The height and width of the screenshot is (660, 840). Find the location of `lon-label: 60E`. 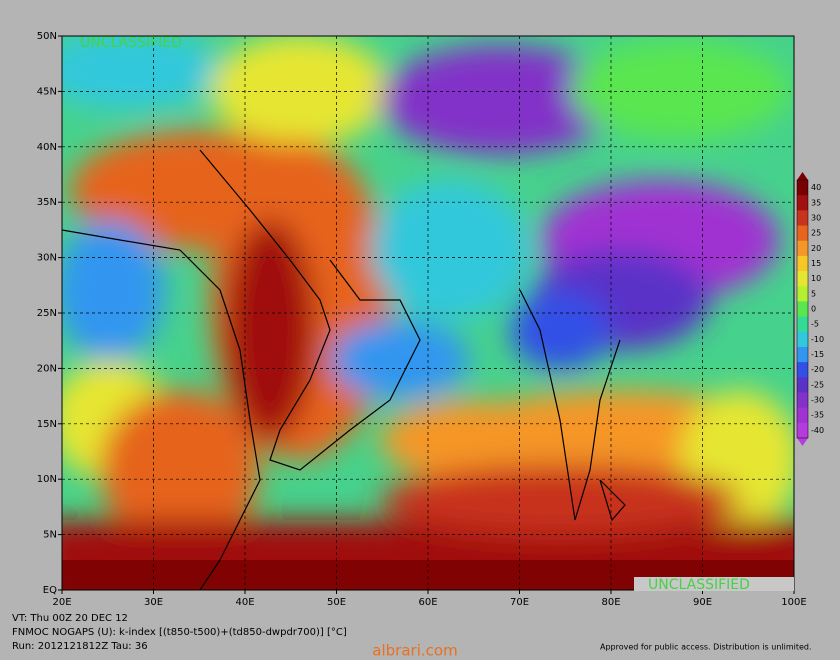

lon-label: 60E is located at coordinates (427, 602).